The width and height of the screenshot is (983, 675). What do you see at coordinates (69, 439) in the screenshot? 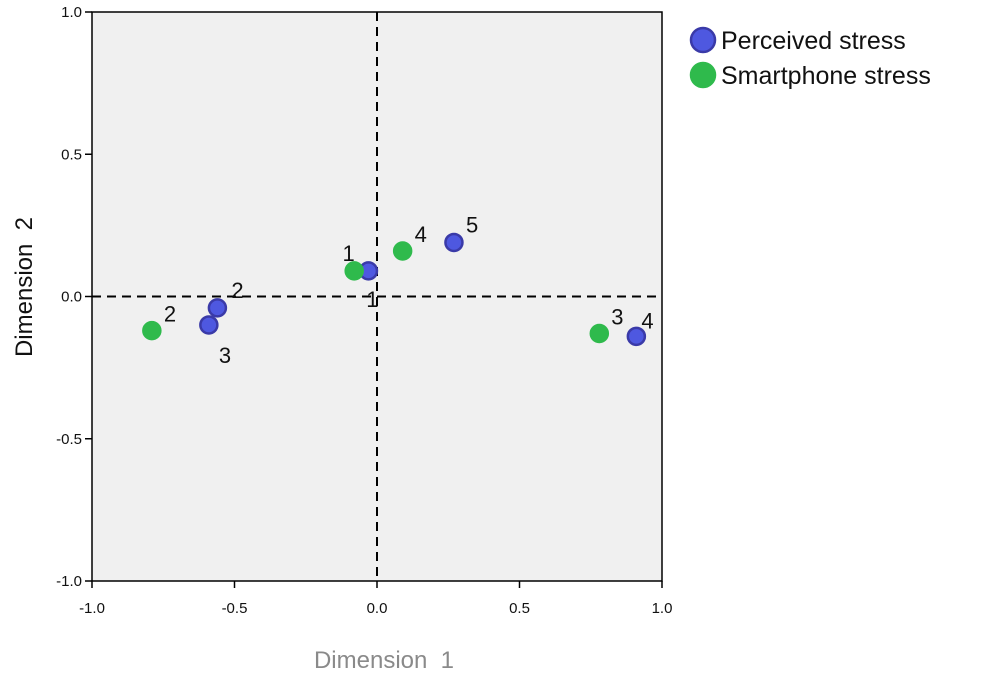
I see `y-tick-label: -0.5` at bounding box center [69, 439].